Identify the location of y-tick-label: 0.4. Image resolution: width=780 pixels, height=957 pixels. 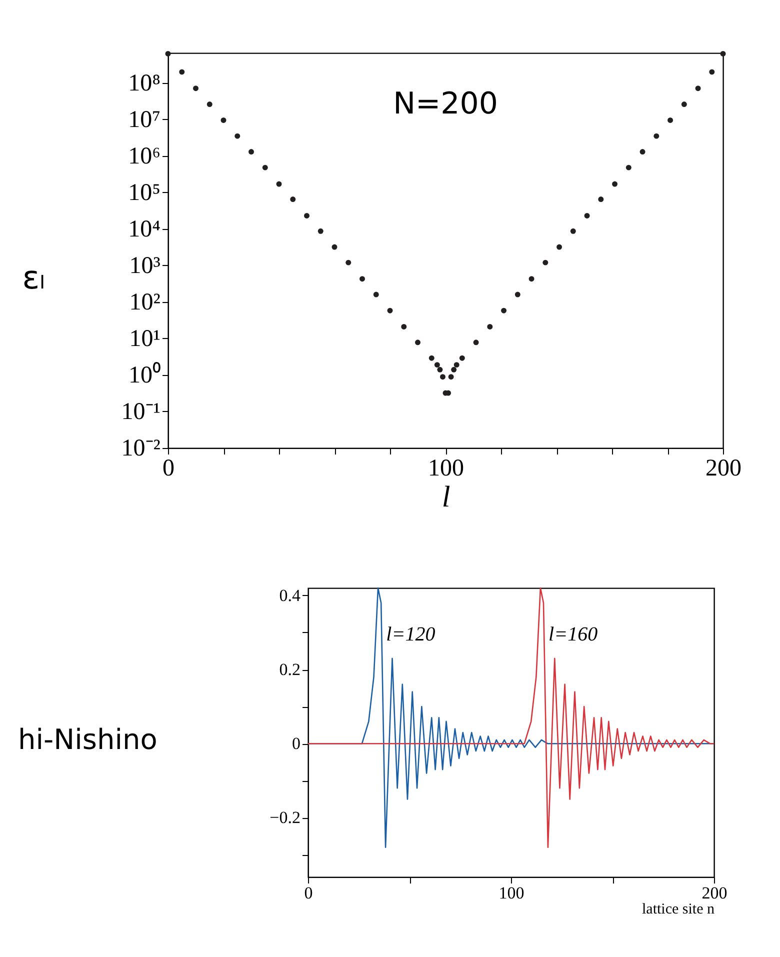
(290, 595).